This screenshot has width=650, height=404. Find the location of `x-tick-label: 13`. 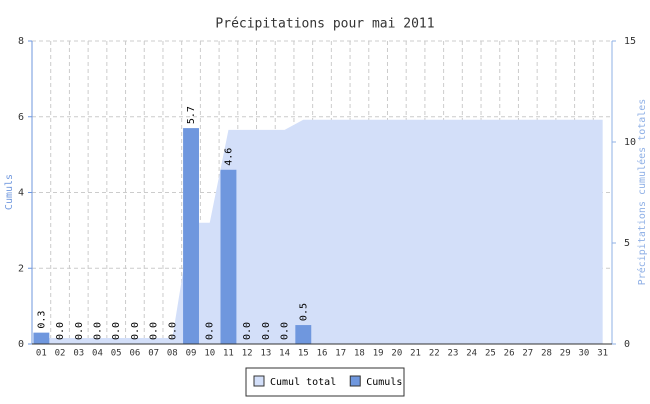

x-tick-label: 13 is located at coordinates (265, 354).